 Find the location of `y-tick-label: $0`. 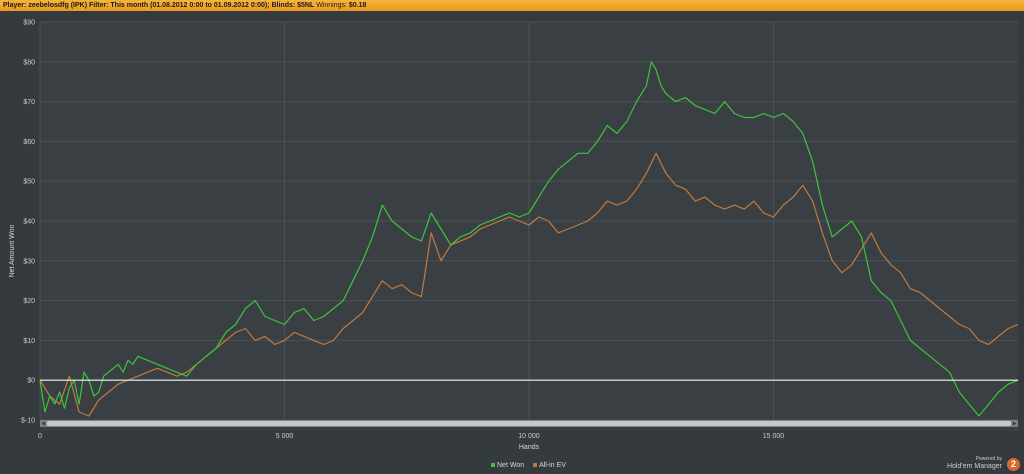

y-tick-label: $0 is located at coordinates (31, 381).